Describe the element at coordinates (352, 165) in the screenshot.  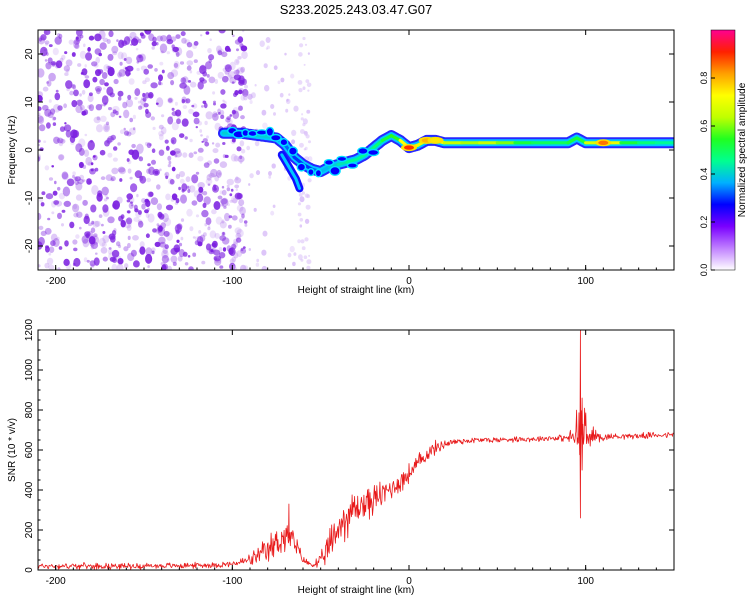
I see `ridge-blob` at that location.